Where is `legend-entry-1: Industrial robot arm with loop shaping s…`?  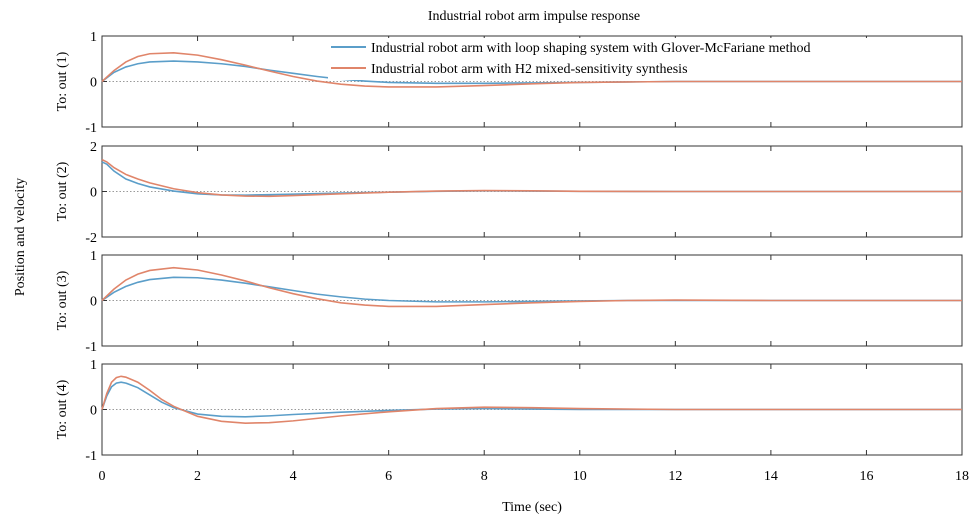
legend-entry-1: Industrial robot arm with loop shaping s… is located at coordinates (590, 48).